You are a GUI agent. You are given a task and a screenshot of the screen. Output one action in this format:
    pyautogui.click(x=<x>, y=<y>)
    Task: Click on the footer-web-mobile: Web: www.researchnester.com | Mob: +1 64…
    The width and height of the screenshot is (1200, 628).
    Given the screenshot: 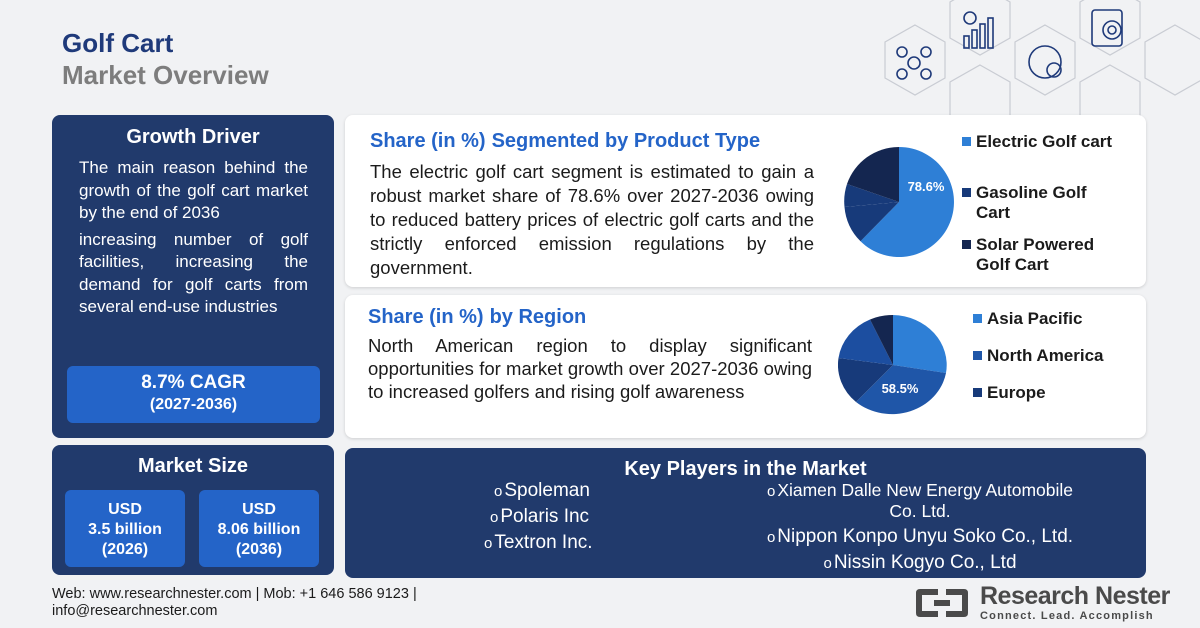 What is the action you would take?
    pyautogui.click(x=234, y=594)
    